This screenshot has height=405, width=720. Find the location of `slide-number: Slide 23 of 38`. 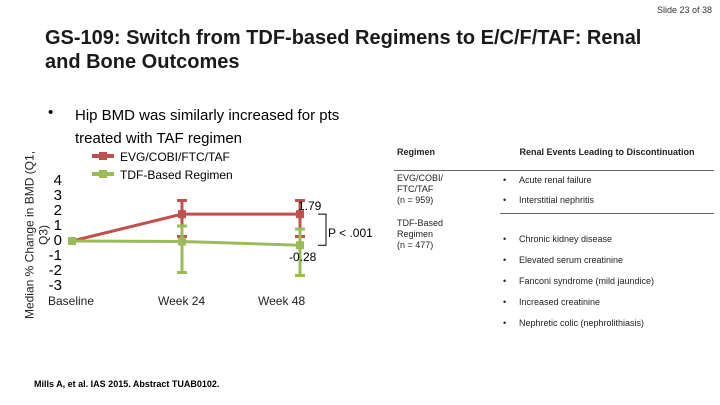

slide-number: Slide 23 of 38 is located at coordinates (684, 10).